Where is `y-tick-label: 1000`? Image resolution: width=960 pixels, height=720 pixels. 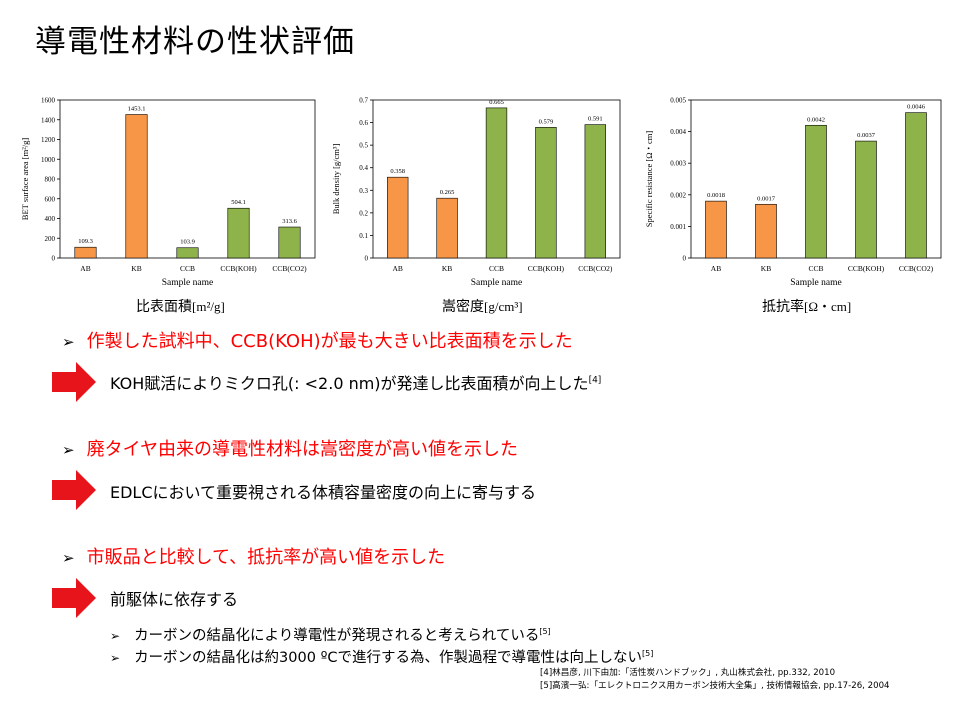 y-tick-label: 1000 is located at coordinates (48, 160).